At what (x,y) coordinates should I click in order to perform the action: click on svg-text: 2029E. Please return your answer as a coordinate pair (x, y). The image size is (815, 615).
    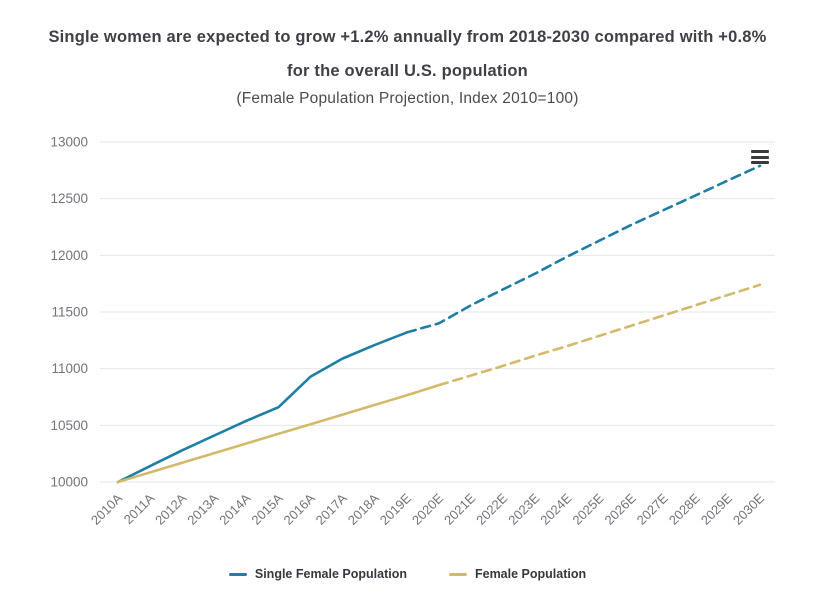
    Looking at the image, I should click on (716, 508).